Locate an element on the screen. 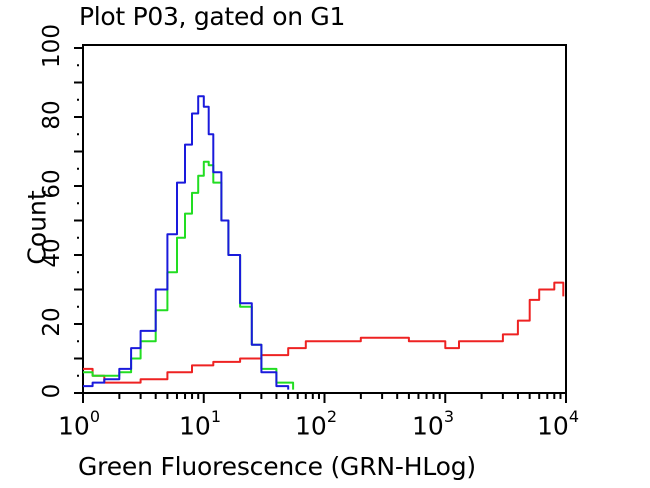 This screenshot has width=650, height=488. x-tick-label: 10³ is located at coordinates (433, 424).